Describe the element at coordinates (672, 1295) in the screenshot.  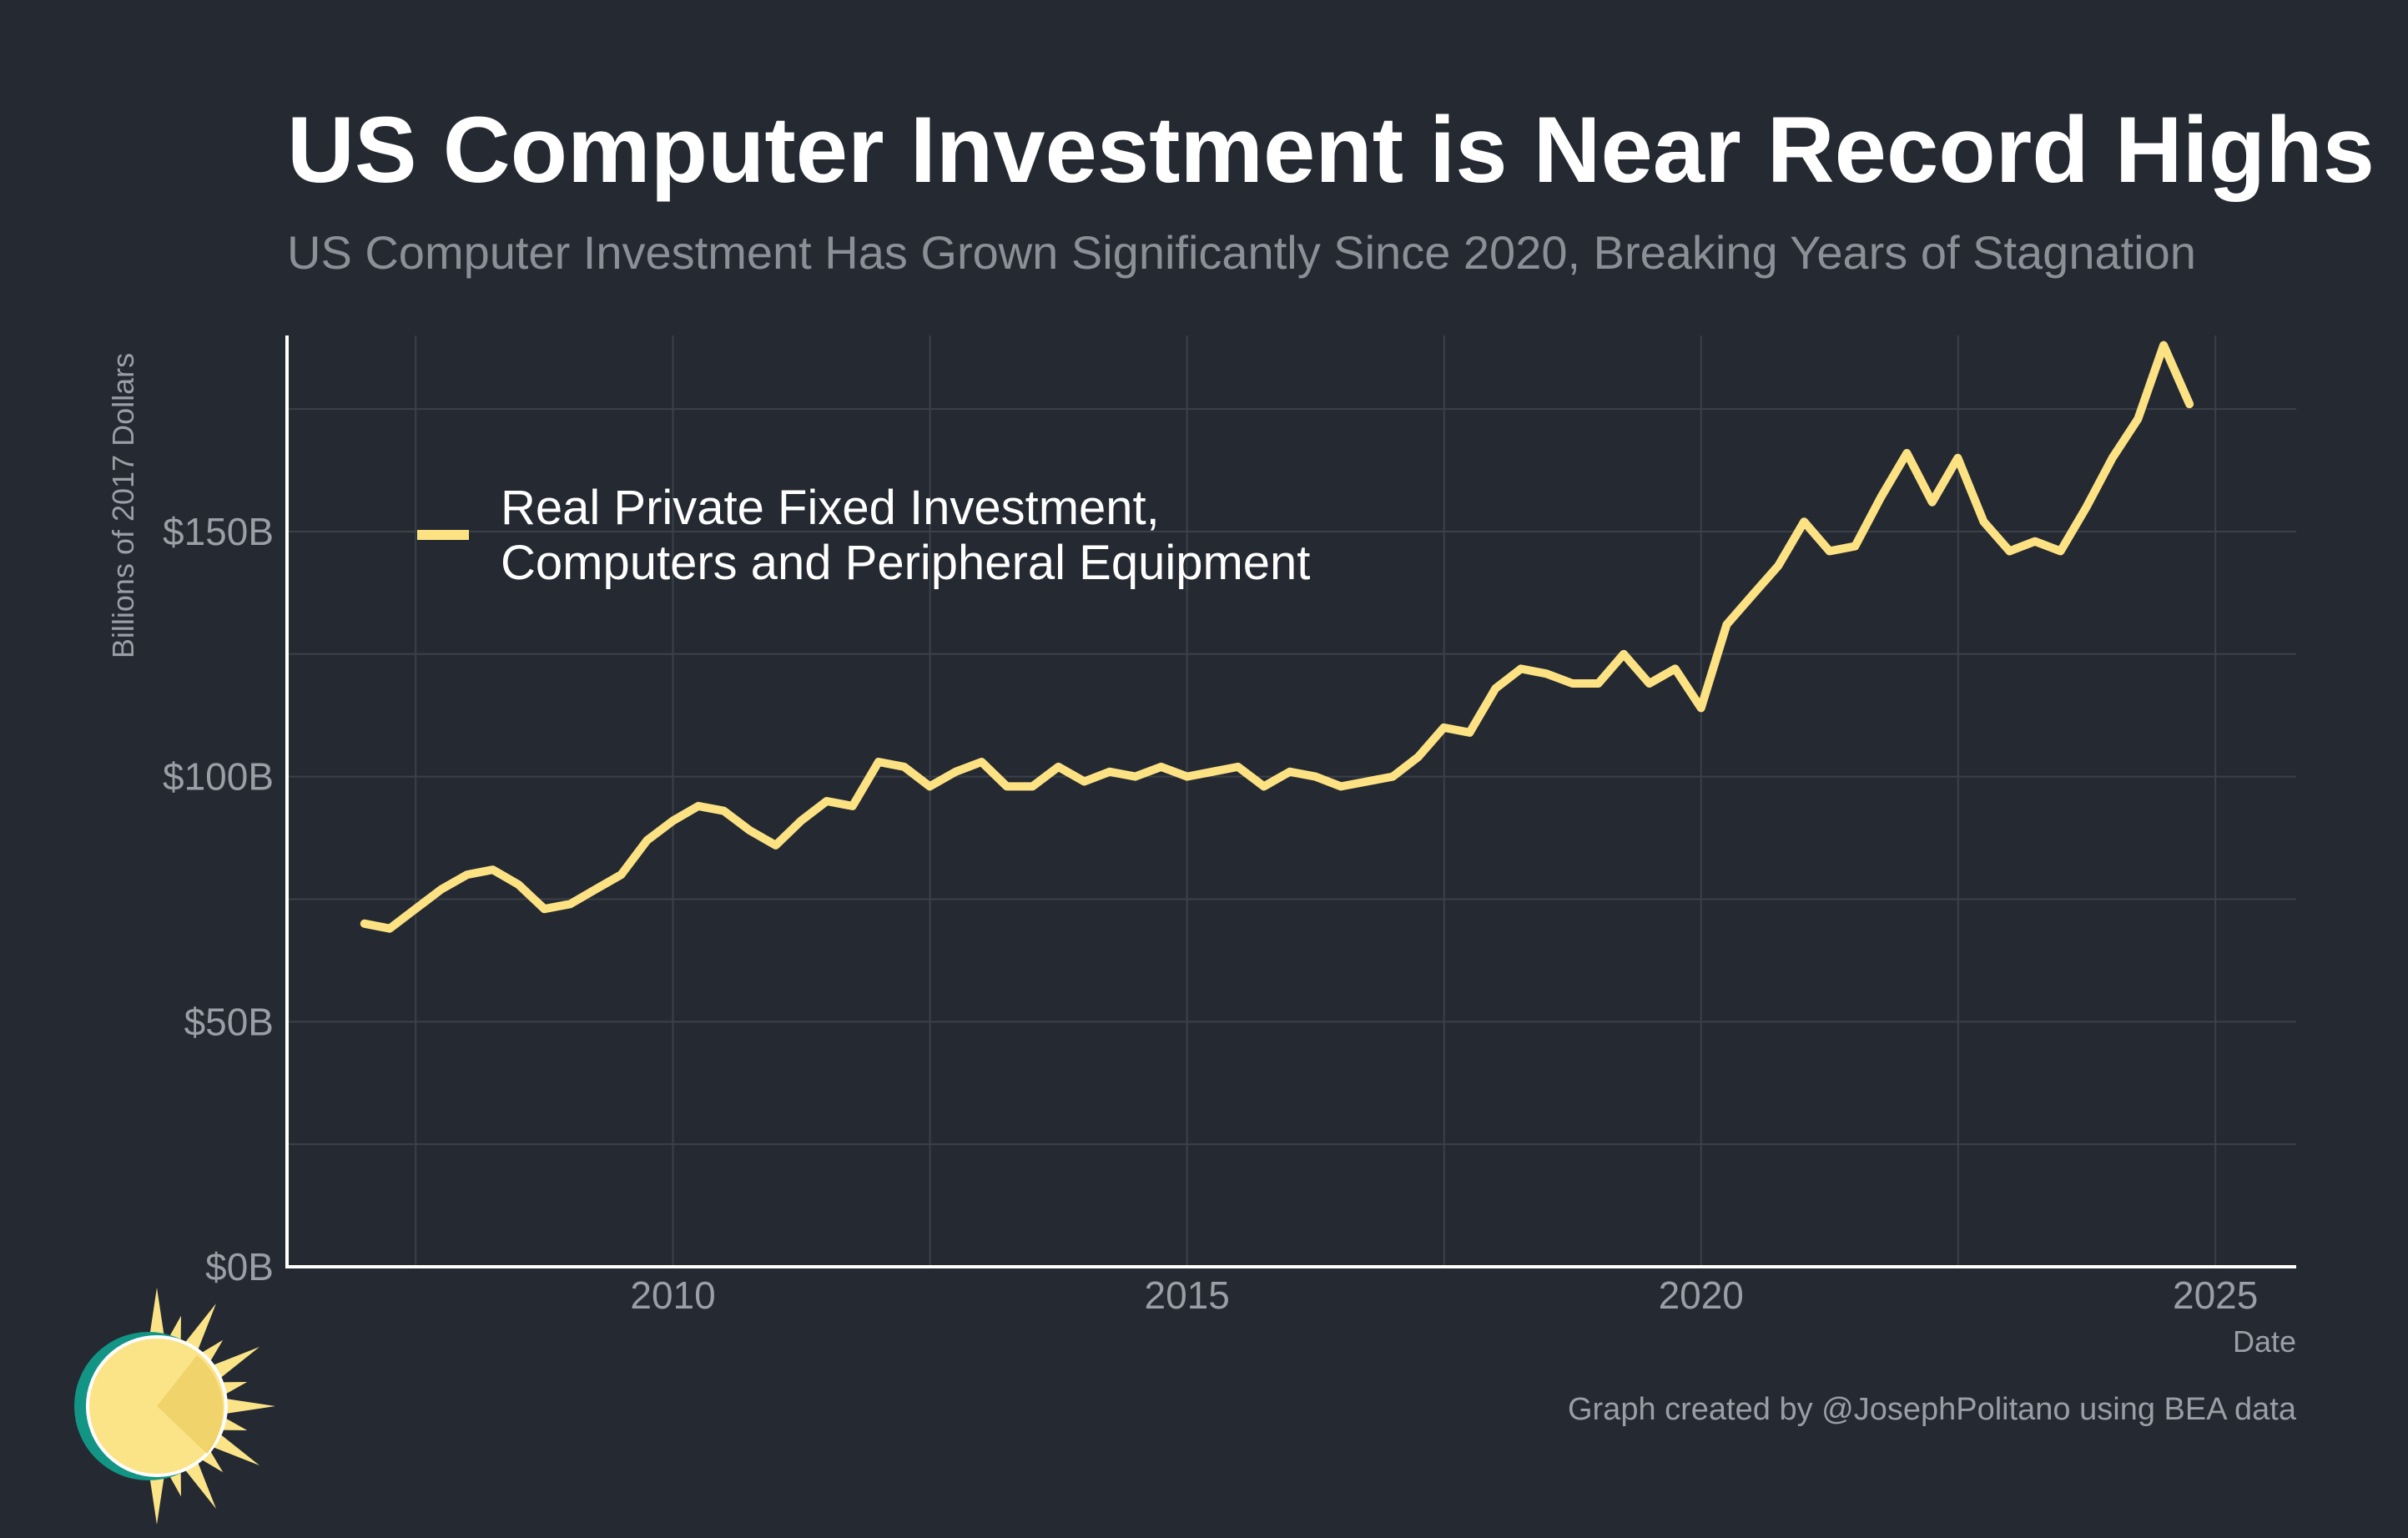
I see `x-tick-label: 2010` at that location.